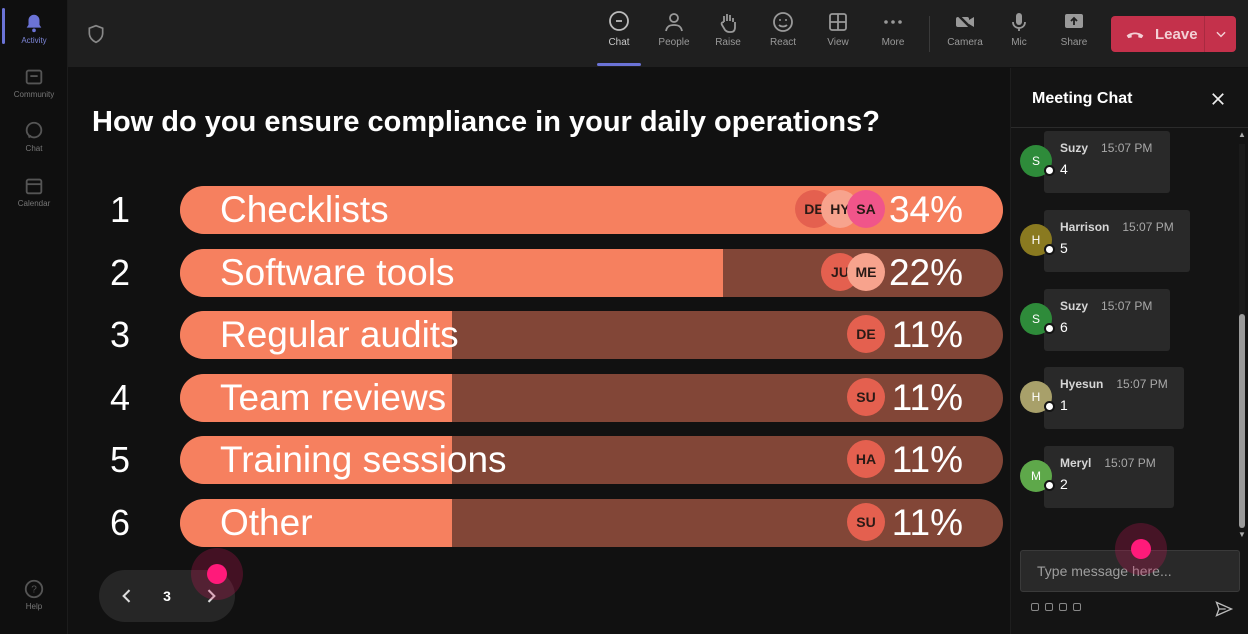 The height and width of the screenshot is (634, 1248). I want to click on toolbar-view-button: View, so click(838, 36).